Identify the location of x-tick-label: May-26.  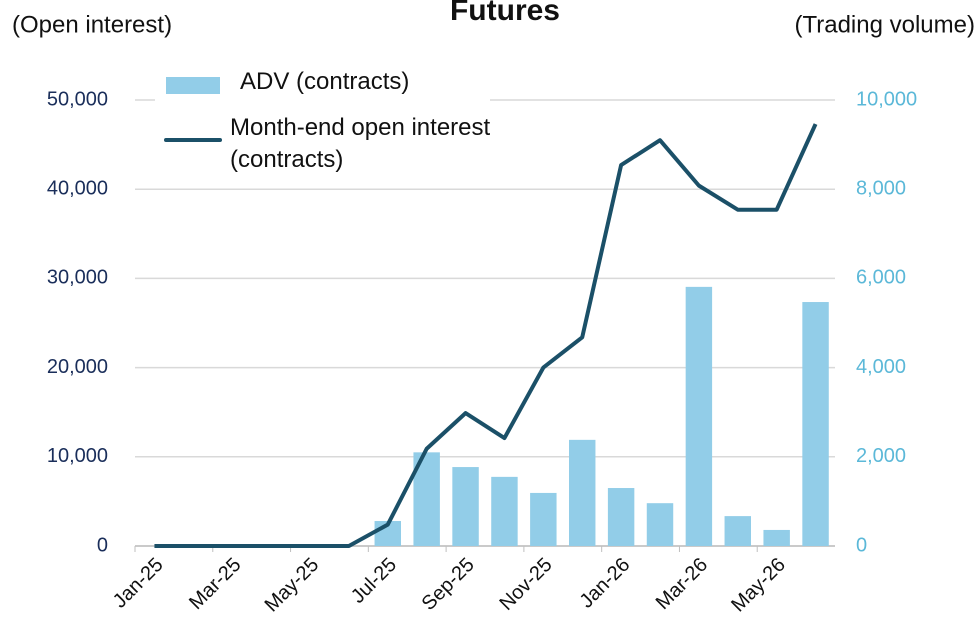
(758, 585).